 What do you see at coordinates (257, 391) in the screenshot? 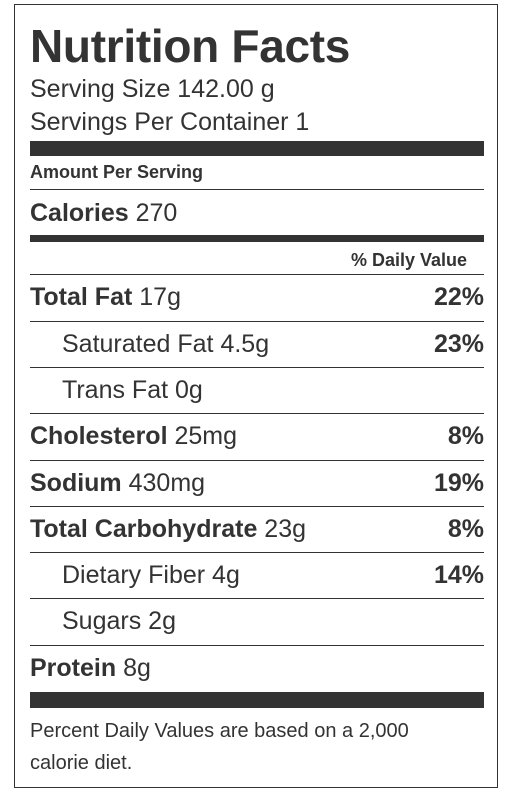
I see `nutrient-row-trans-fat: Trans Fat 0g` at bounding box center [257, 391].